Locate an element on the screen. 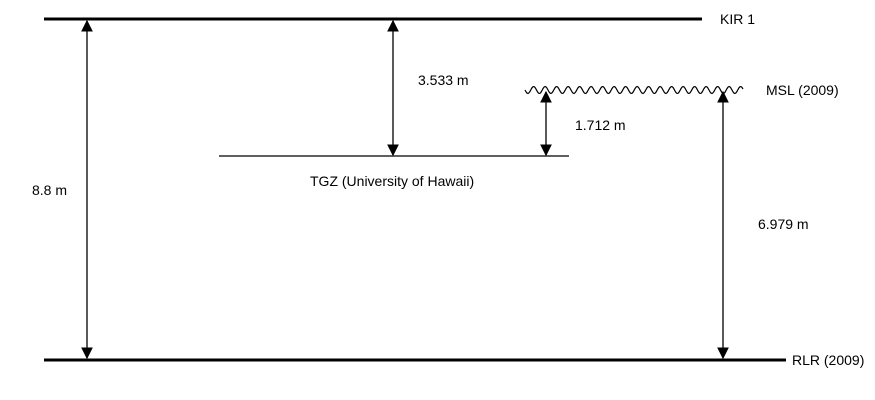  msl-to-rlr-distance-label: 6.979 m is located at coordinates (783, 224).